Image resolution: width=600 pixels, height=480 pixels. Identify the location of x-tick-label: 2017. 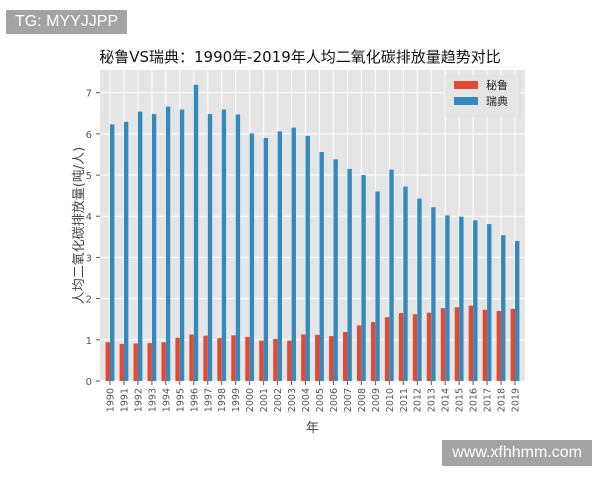
(488, 400).